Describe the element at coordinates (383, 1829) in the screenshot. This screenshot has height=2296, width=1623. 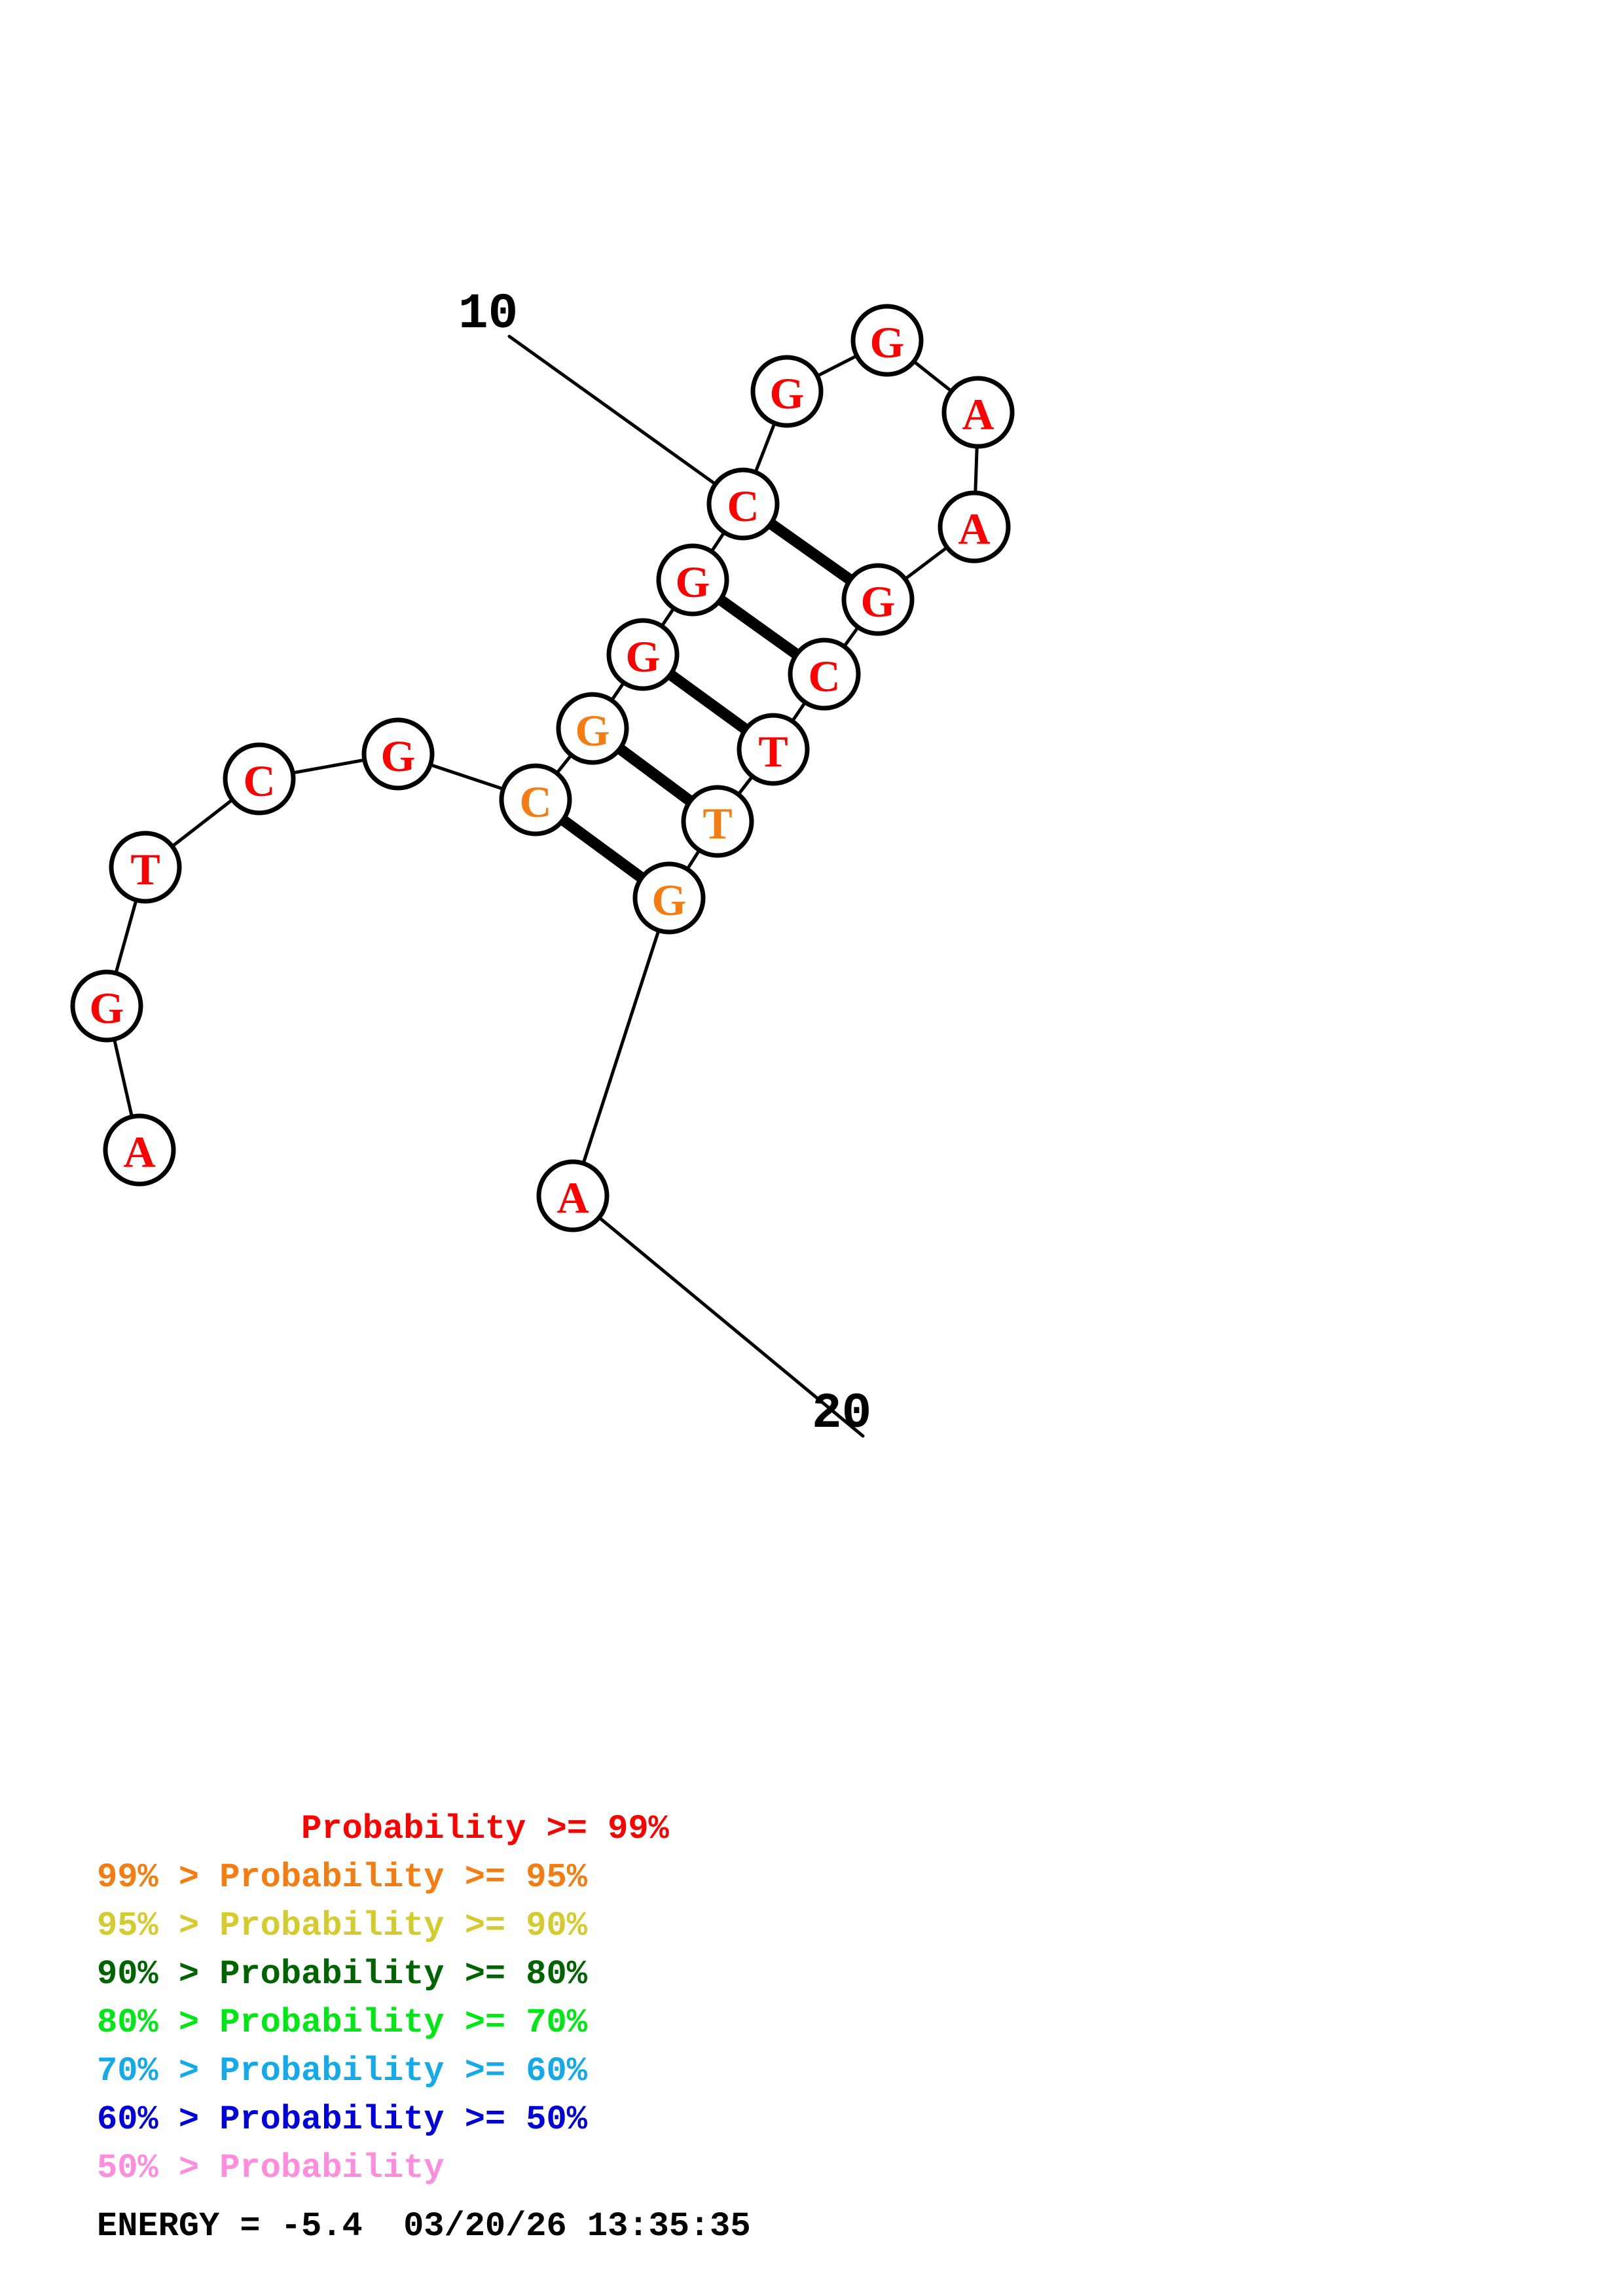
I see `legend-row-99: Probability >= 99%` at that location.